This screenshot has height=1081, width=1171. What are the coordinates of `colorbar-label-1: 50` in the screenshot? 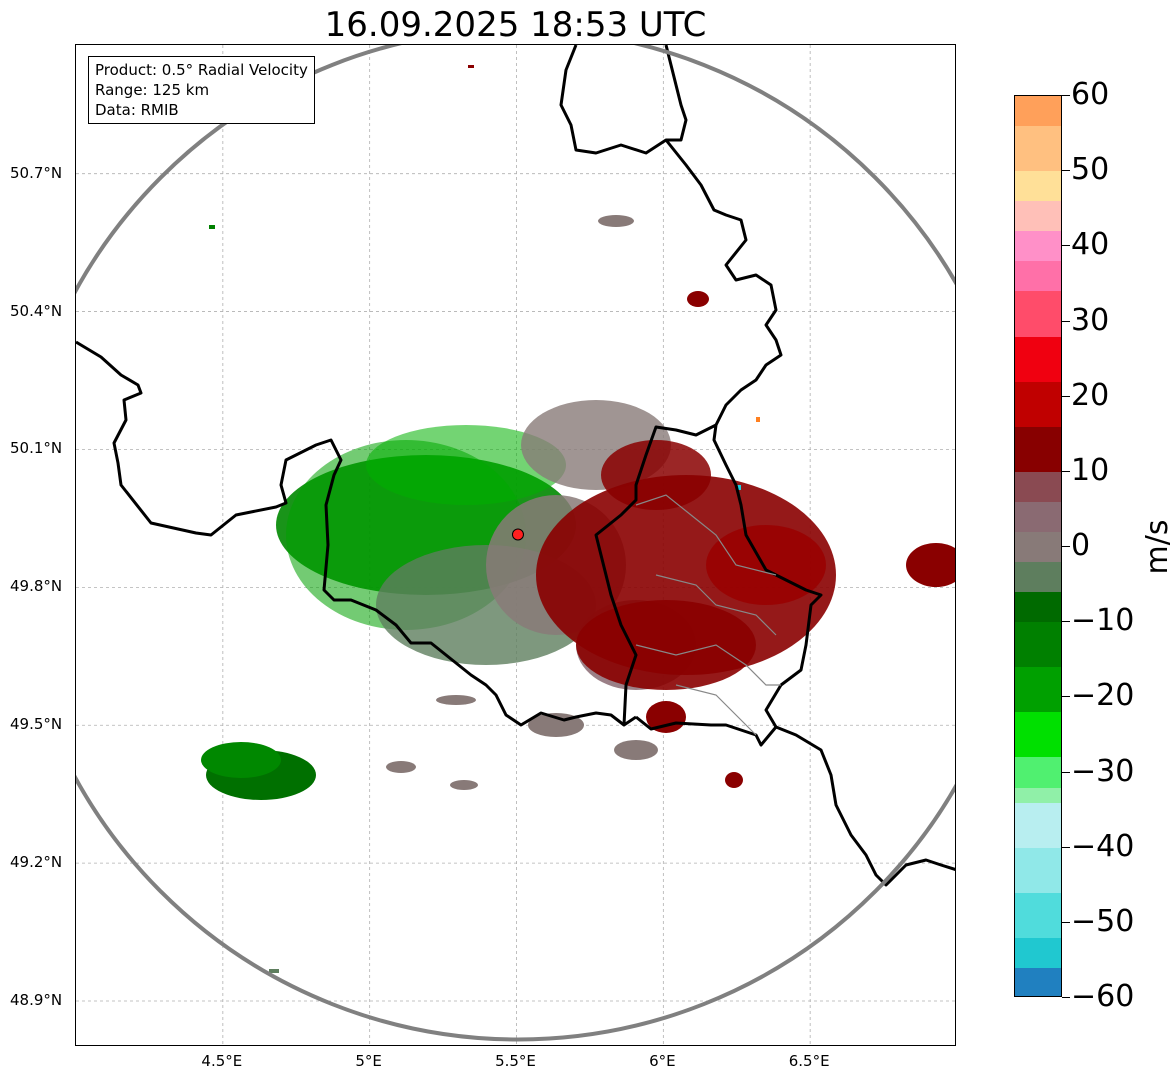 It's located at (1090, 170).